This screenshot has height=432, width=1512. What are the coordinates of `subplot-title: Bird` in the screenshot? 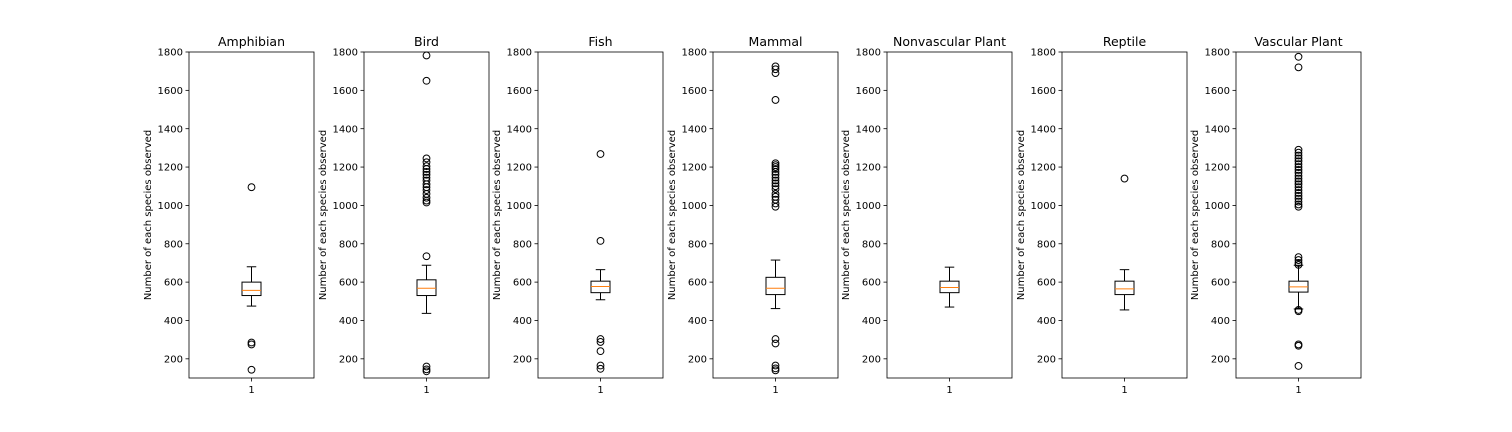 It's located at (426, 41).